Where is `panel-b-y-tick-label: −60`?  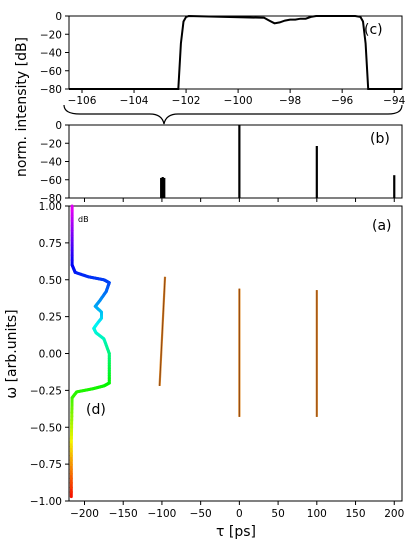
panel-b-y-tick-label: −60 is located at coordinates (51, 181).